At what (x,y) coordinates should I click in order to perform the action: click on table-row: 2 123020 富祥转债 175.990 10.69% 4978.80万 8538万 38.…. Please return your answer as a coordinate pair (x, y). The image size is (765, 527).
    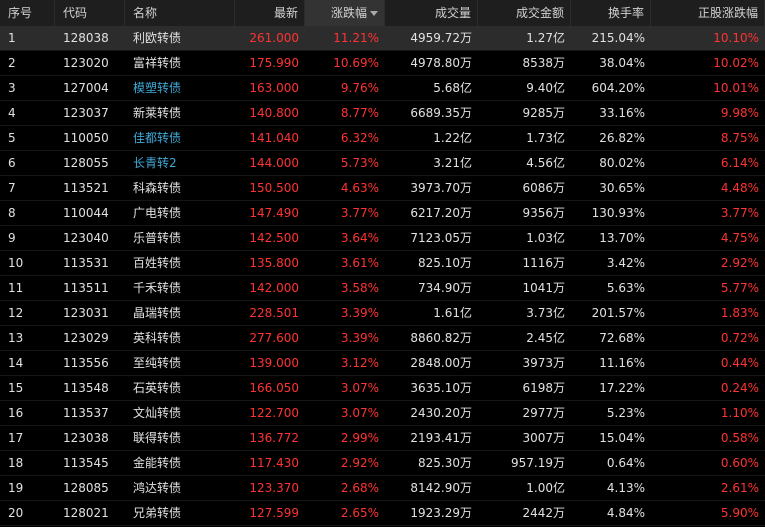
    Looking at the image, I should click on (382, 63).